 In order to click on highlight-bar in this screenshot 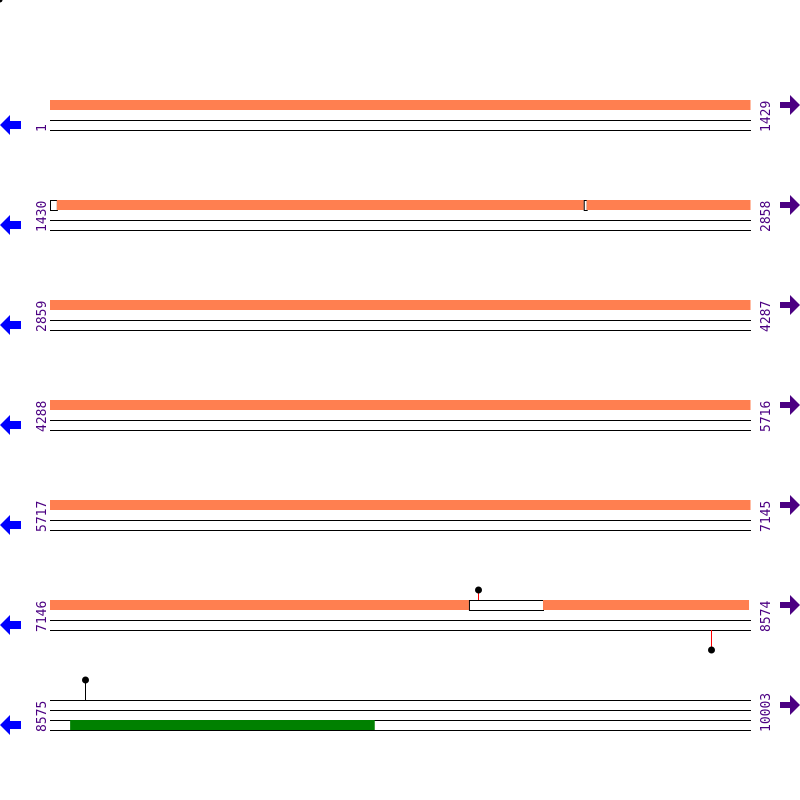, I will do `click(222, 725)`.